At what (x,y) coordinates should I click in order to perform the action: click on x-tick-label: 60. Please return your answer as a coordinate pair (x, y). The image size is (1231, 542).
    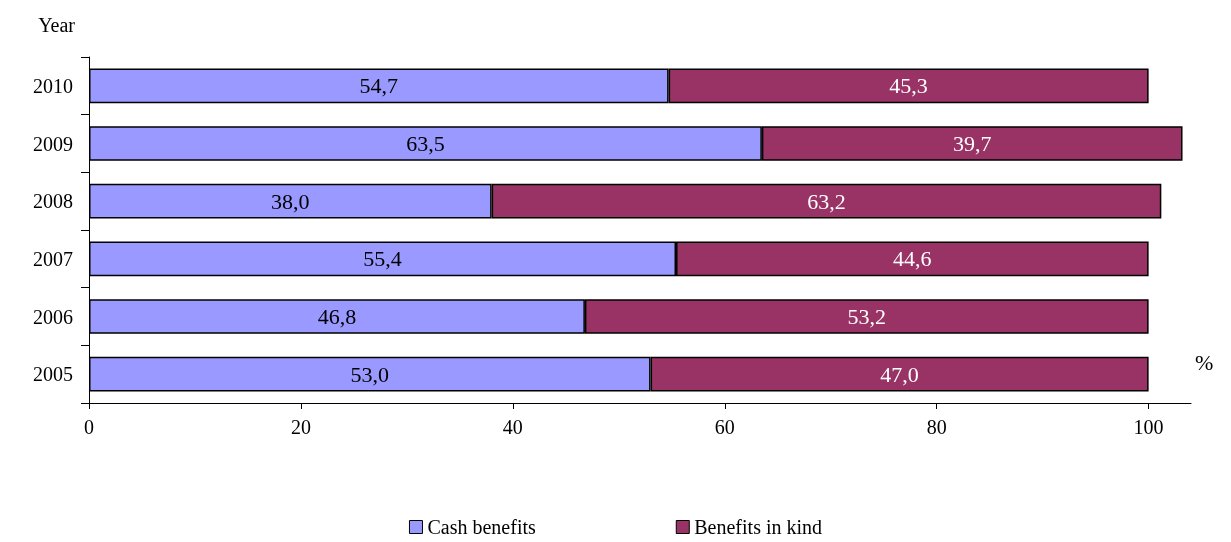
    Looking at the image, I should click on (724, 427).